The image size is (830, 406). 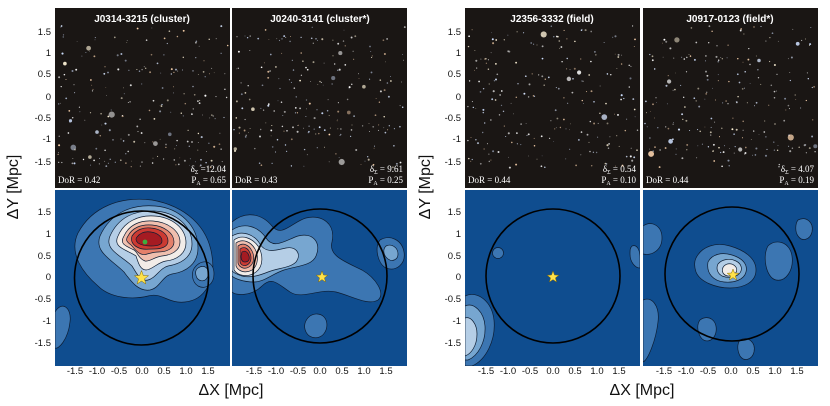 I want to click on y-tick-label: -0.5, so click(x=43, y=299).